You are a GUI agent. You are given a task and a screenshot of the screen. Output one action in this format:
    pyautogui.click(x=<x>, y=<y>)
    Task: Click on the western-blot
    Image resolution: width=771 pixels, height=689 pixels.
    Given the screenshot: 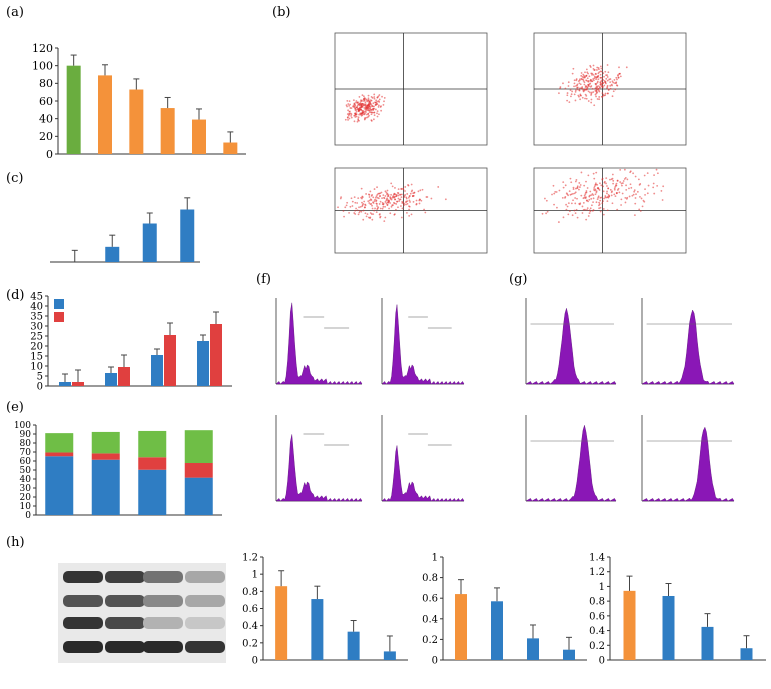 What is the action you would take?
    pyautogui.click(x=142, y=613)
    